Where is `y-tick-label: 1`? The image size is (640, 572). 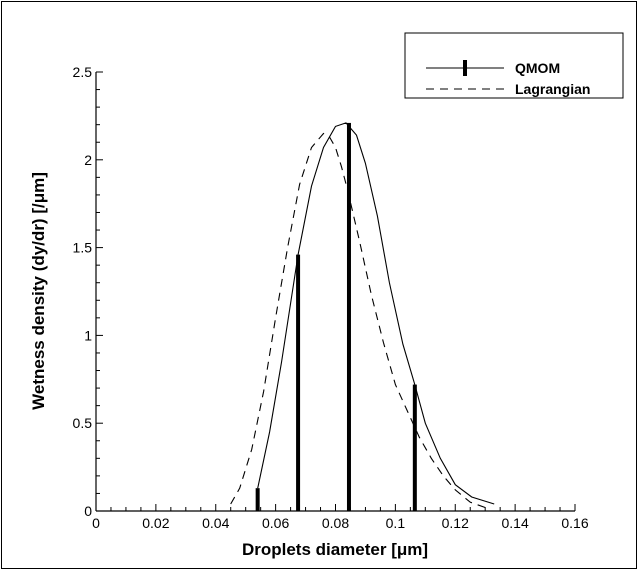
y-tick-label: 1 is located at coordinates (88, 335).